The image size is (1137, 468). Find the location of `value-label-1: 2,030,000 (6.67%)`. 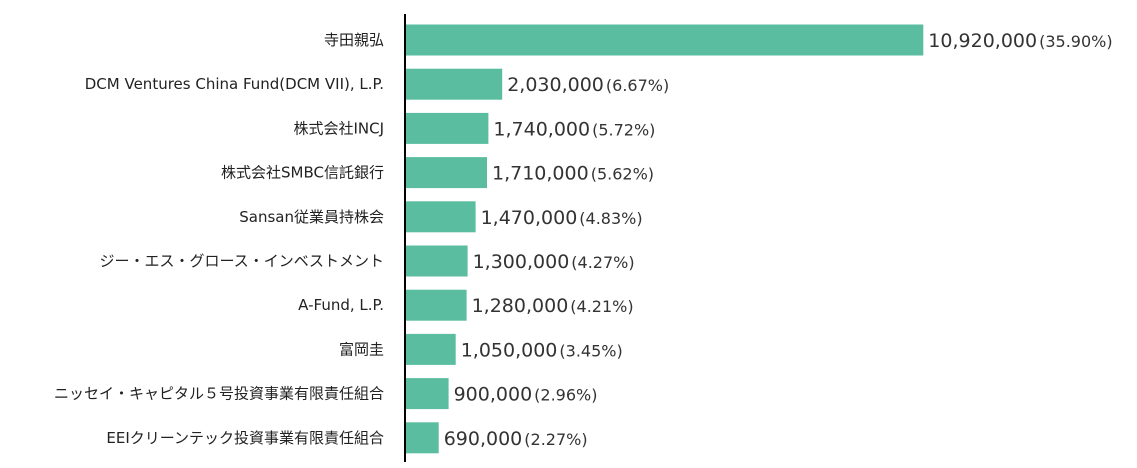

value-label-1: 2,030,000 (6.67%) is located at coordinates (588, 85).